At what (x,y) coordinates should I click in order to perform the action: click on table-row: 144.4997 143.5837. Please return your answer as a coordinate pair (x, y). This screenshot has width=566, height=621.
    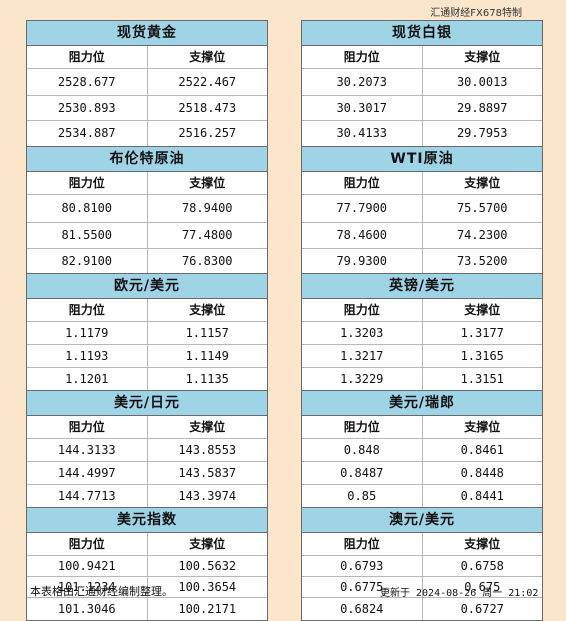
    Looking at the image, I should click on (147, 472).